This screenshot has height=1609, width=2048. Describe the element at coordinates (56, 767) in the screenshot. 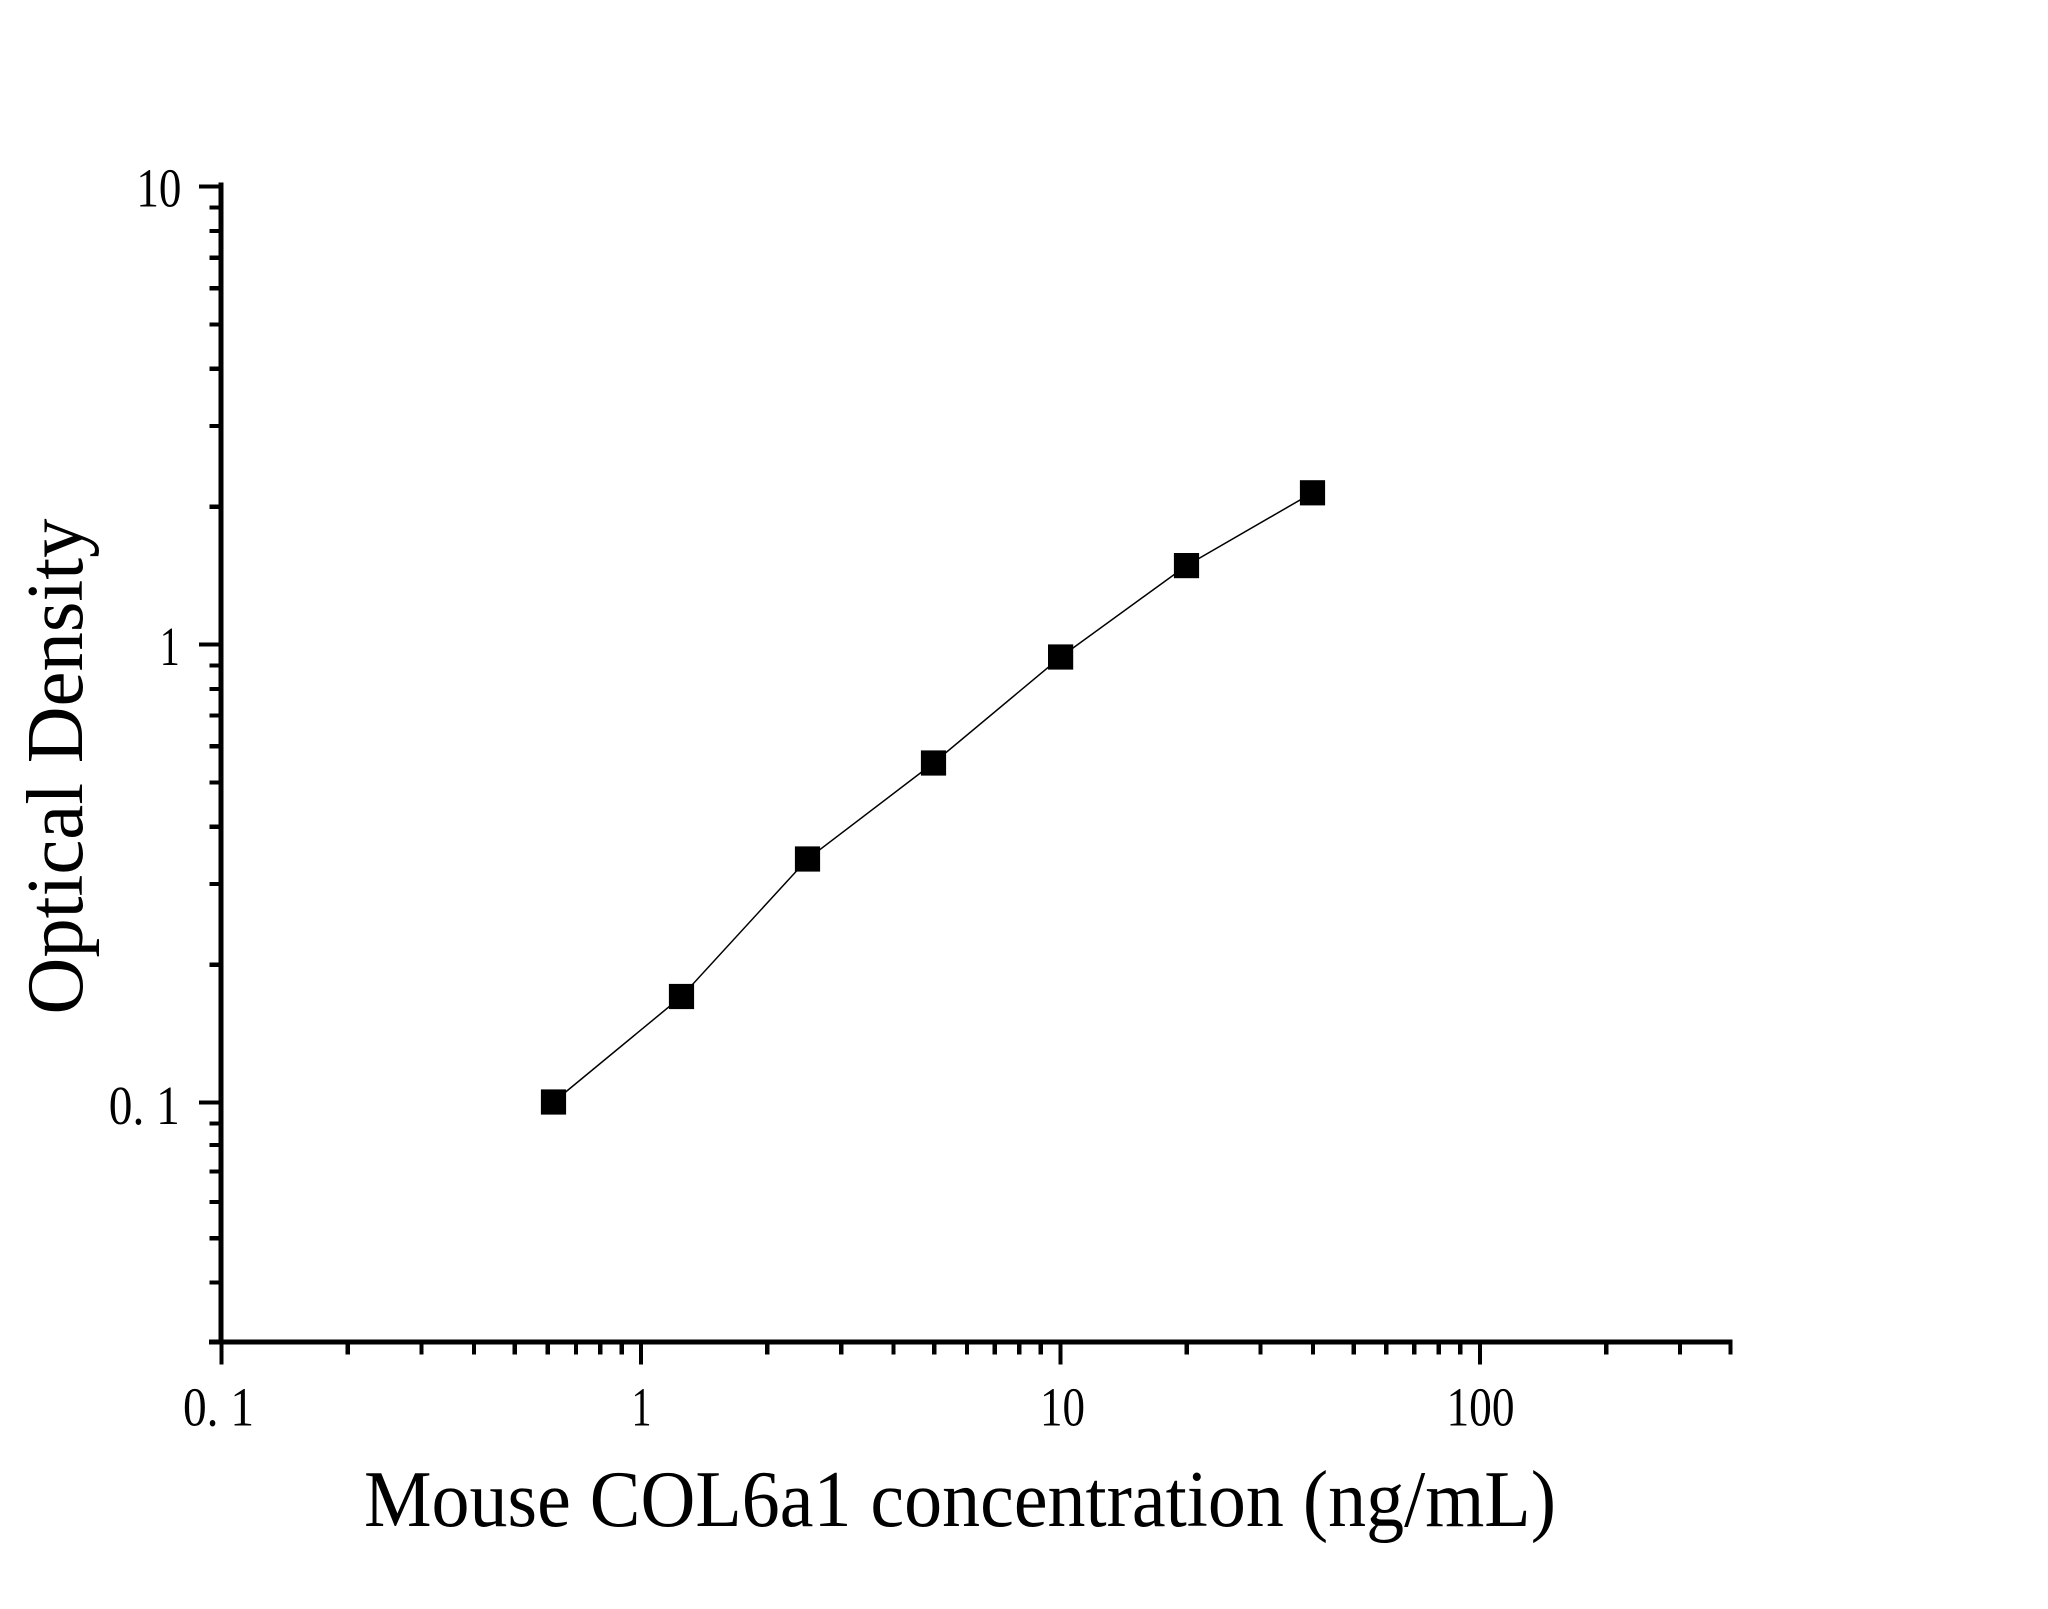

I see `svg-text: Optical Density` at that location.